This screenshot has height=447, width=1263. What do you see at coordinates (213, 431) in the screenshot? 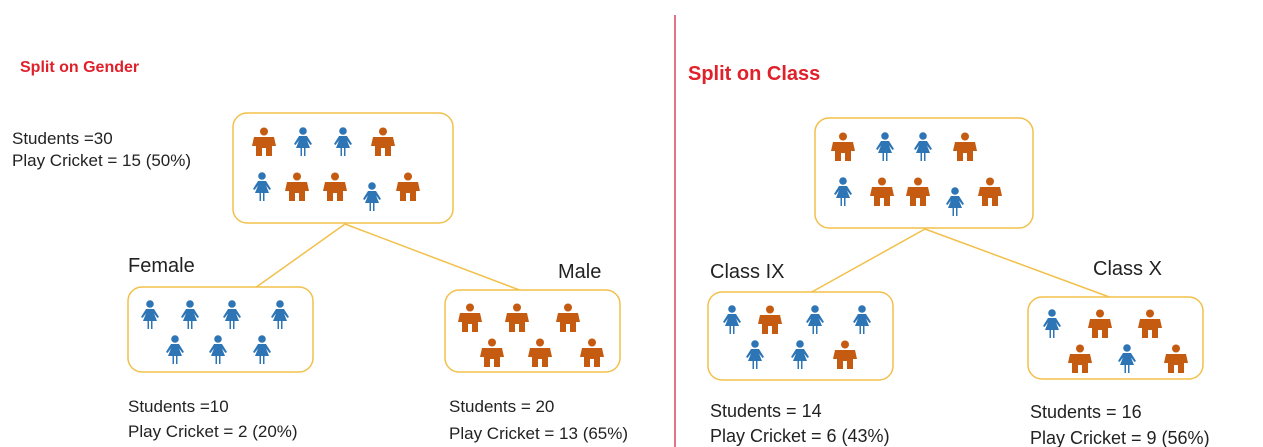
I see `node-cricket: Play Cricket = 2 (20%)` at bounding box center [213, 431].